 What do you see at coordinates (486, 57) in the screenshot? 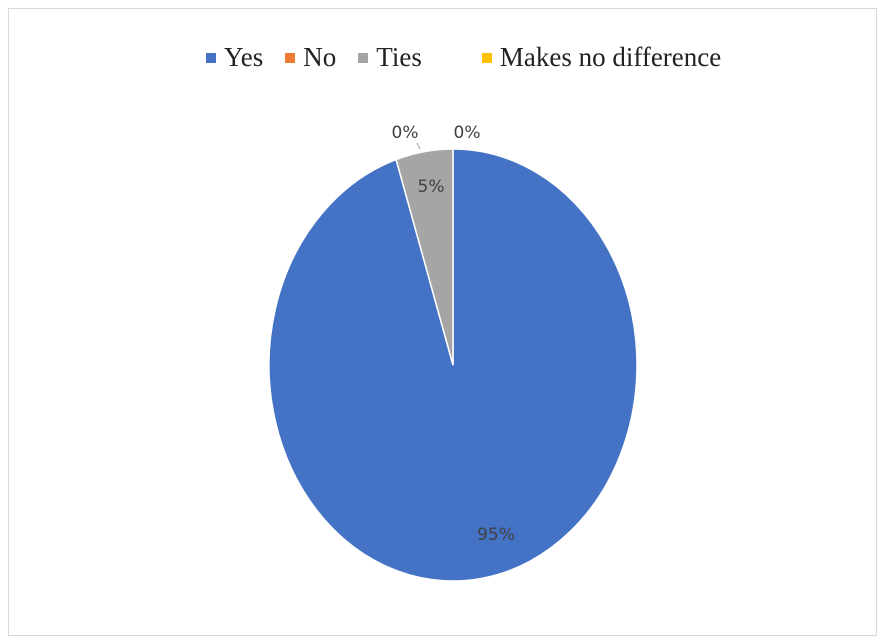
I see `legend-swatch-makes-no-difference` at bounding box center [486, 57].